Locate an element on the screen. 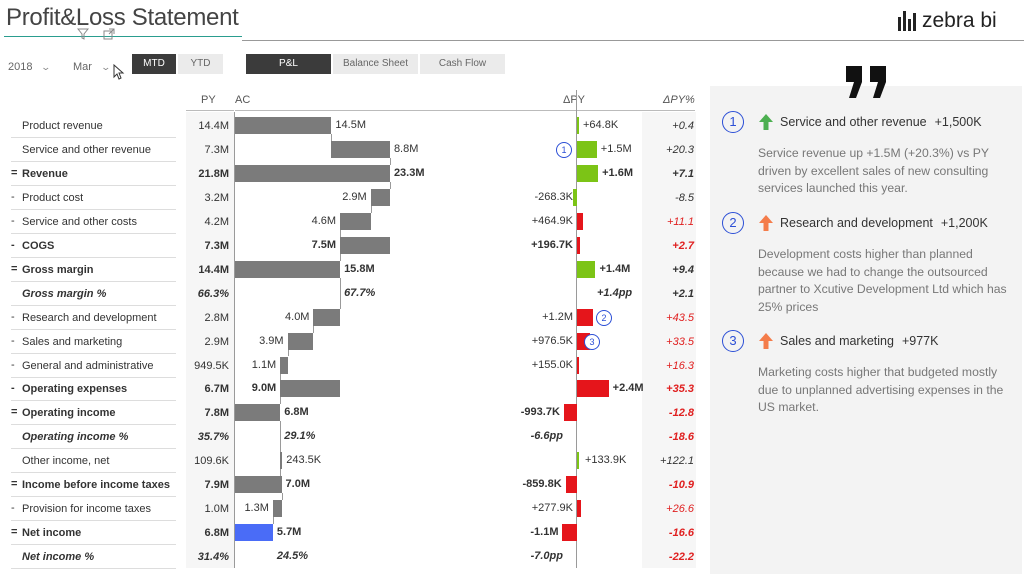 This screenshot has height=580, width=1030. row-label: Sales and marketing is located at coordinates (72, 341).